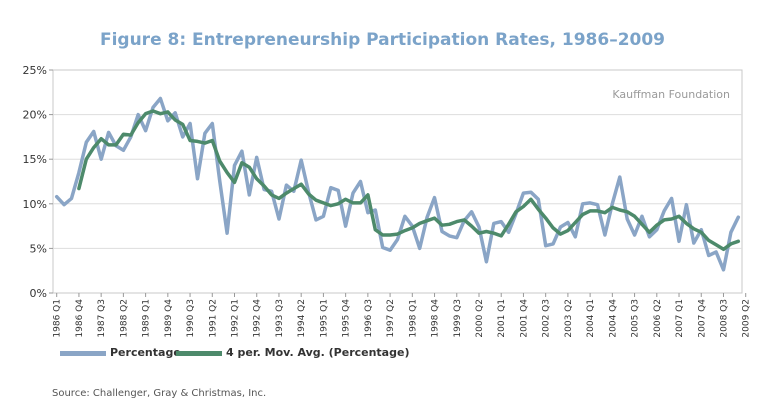 The height and width of the screenshot is (406, 765). Describe the element at coordinates (302, 318) in the screenshot. I see `x-tick-label: 1994 Q2` at that location.